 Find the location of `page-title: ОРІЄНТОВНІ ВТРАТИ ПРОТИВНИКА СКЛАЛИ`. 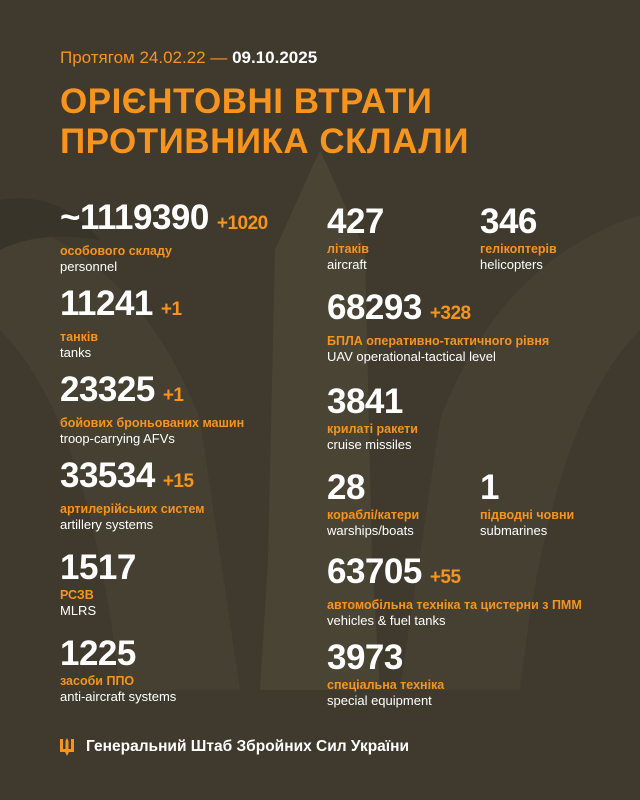

page-title: ОРІЄНТОВНІ ВТРАТИ ПРОТИВНИКА СКЛАЛИ is located at coordinates (264, 122).